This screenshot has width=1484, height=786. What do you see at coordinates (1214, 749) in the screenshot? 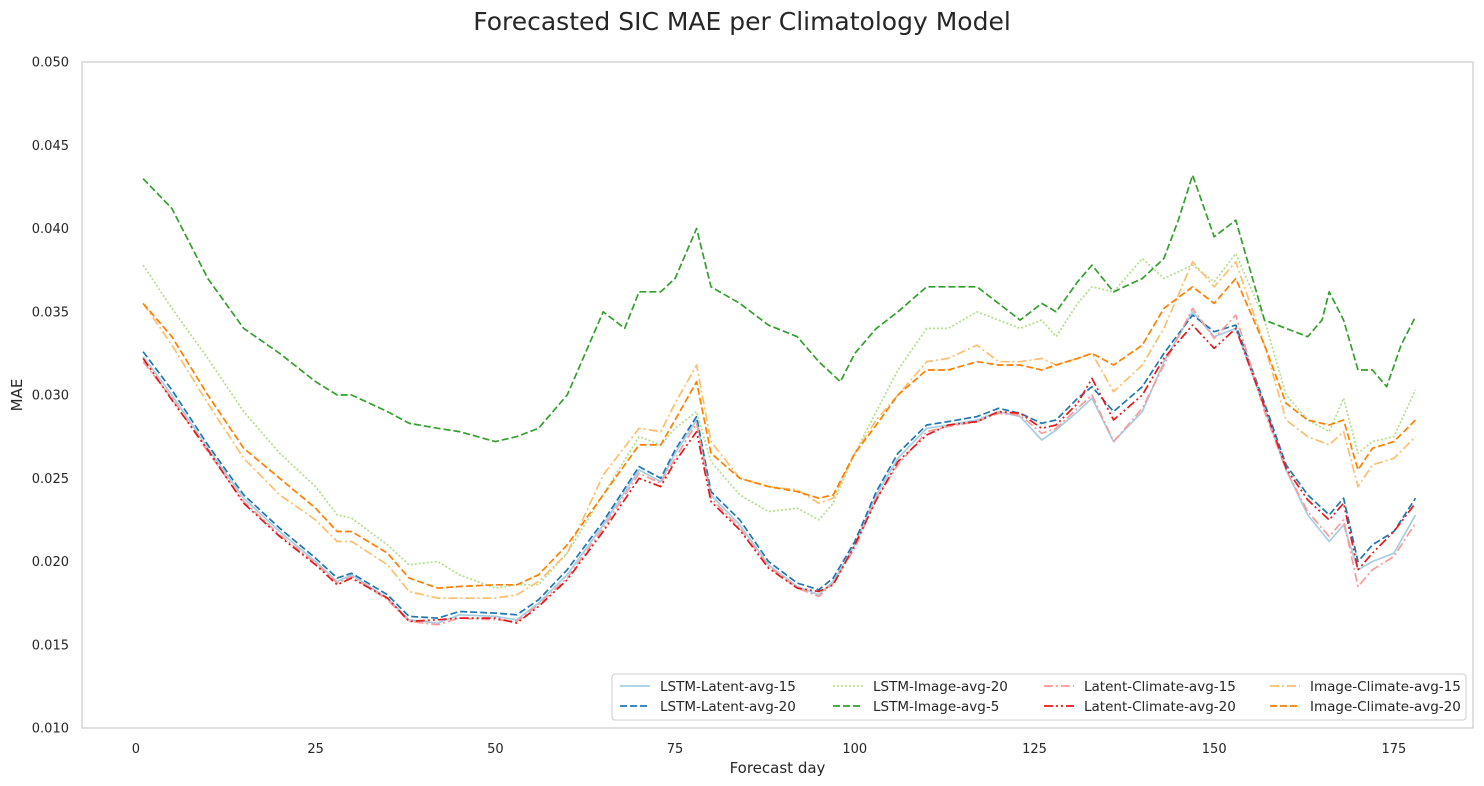
I see `x-tick-label: 150` at bounding box center [1214, 749].